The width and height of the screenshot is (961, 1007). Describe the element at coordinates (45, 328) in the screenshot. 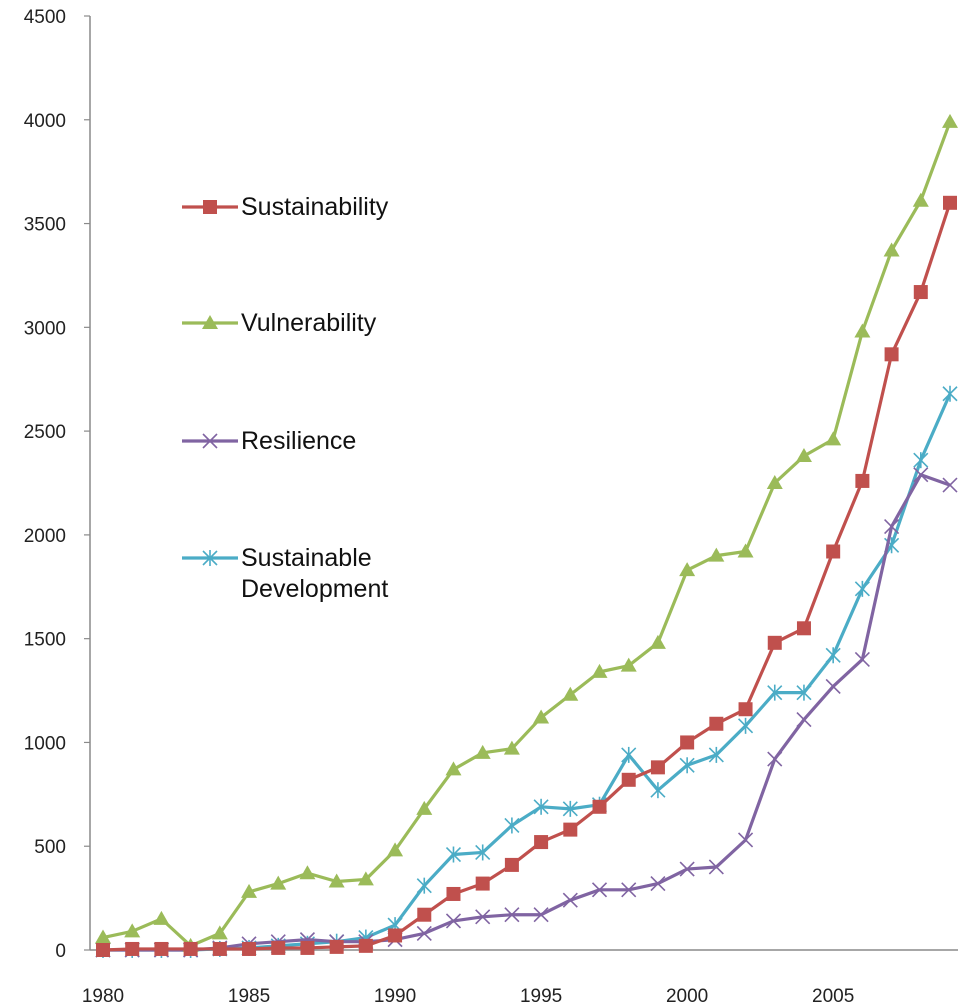

I see `y-tick-label: 3000` at that location.